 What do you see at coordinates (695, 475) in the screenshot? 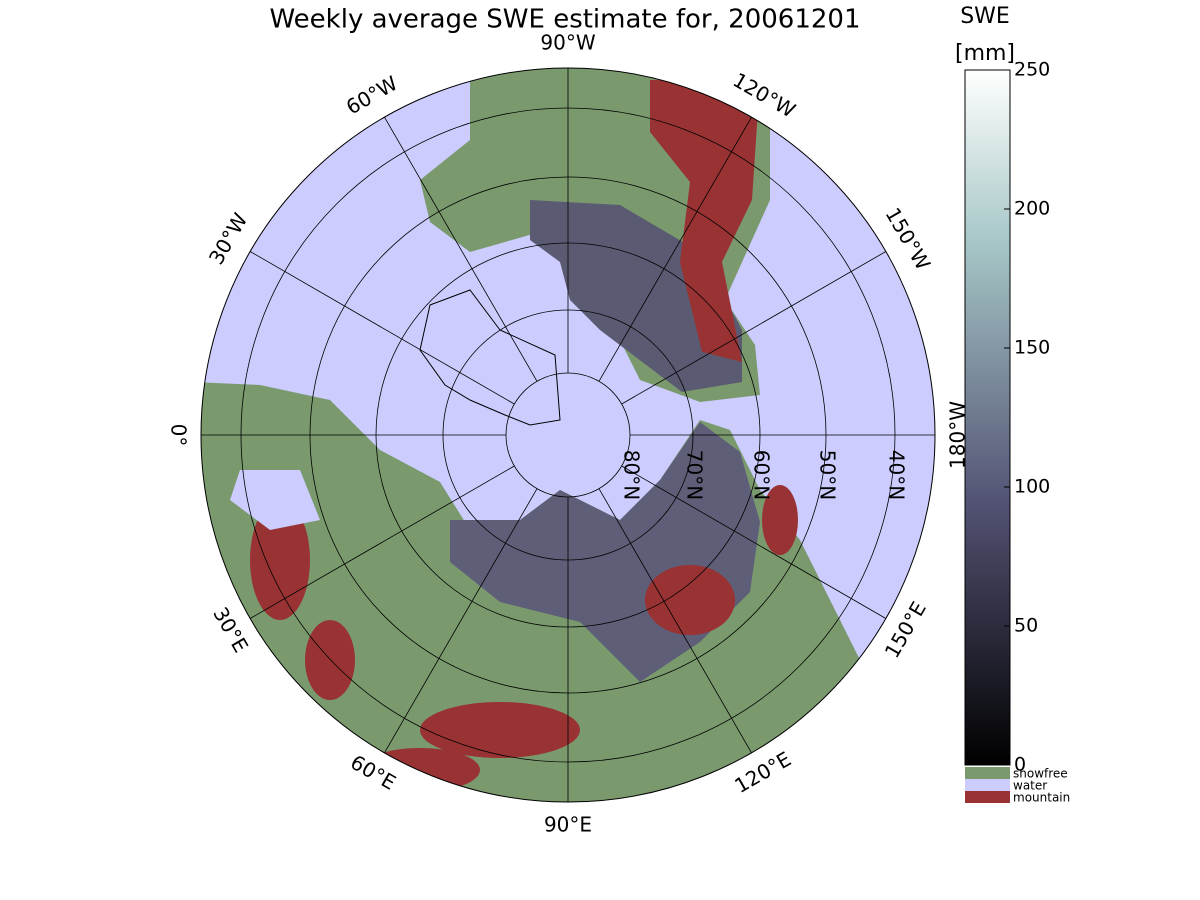
I see `parallel-label: 70°N` at bounding box center [695, 475].